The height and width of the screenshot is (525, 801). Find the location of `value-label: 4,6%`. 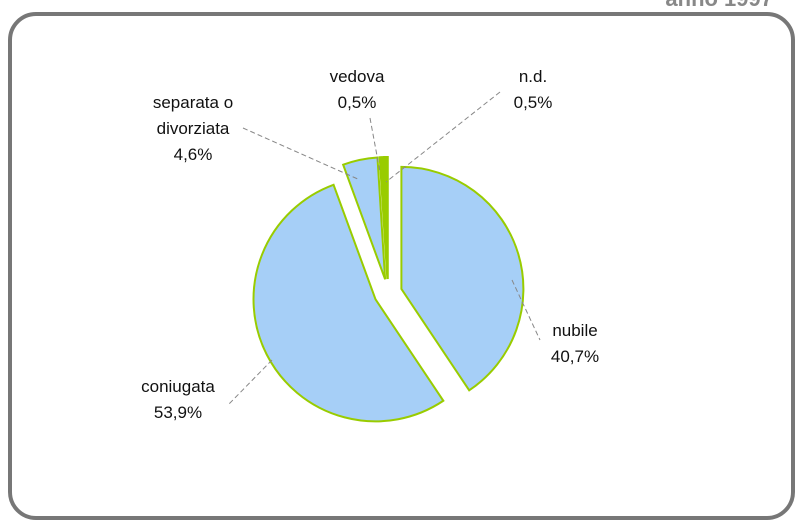

value-label: 4,6% is located at coordinates (193, 154).